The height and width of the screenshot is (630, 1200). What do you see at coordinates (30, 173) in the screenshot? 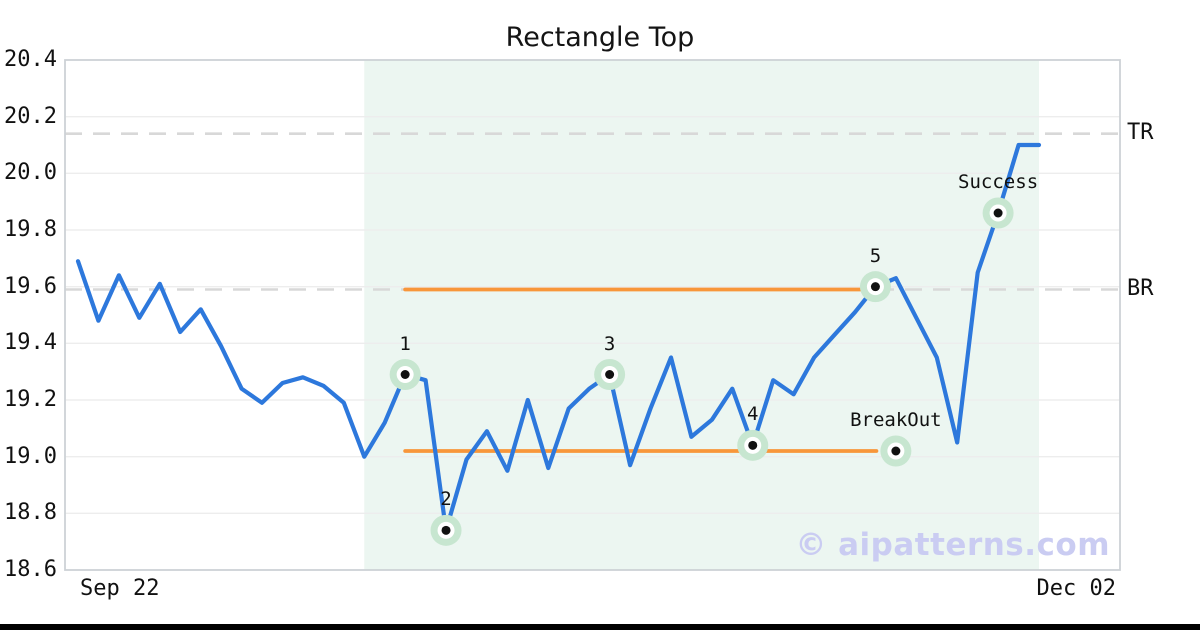
I see `y-tick-label: 20.0` at bounding box center [30, 173].